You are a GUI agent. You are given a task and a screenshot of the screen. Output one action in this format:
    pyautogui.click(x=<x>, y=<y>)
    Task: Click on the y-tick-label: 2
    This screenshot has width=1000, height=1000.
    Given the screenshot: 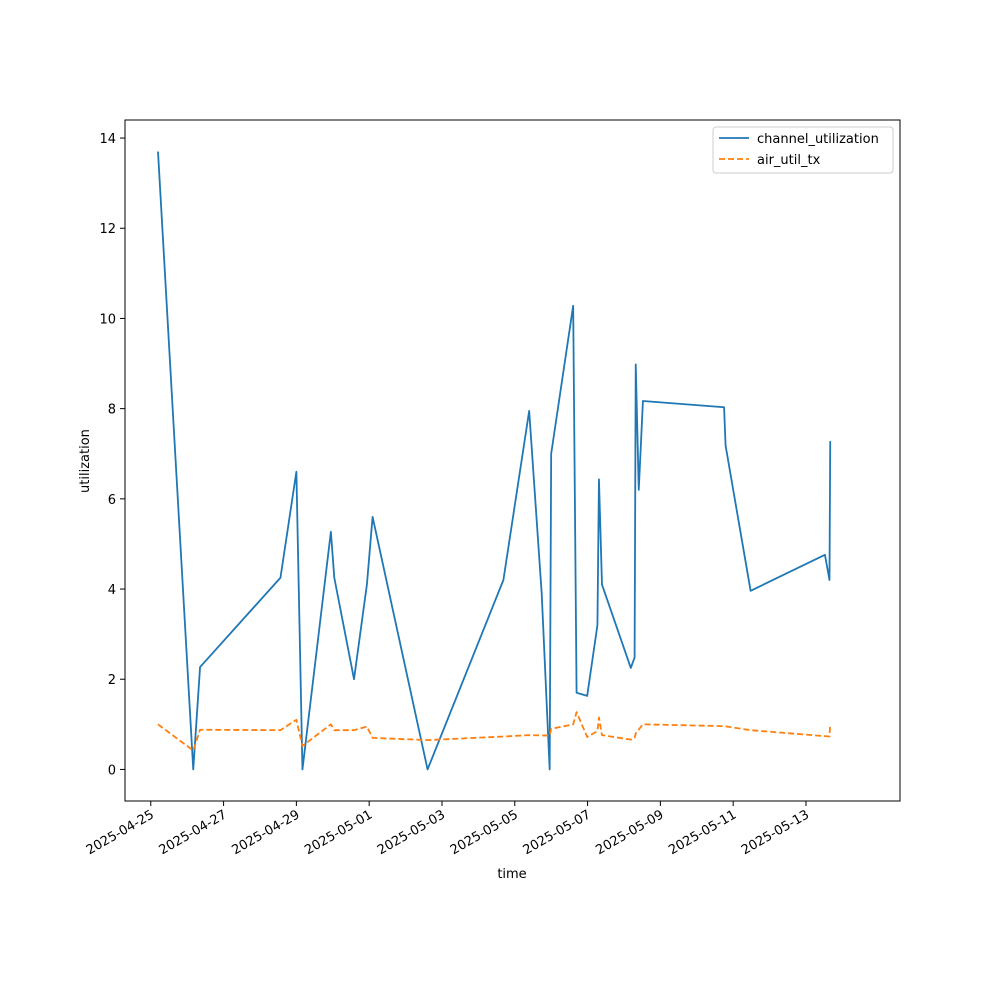 What is the action you would take?
    pyautogui.click(x=112, y=680)
    